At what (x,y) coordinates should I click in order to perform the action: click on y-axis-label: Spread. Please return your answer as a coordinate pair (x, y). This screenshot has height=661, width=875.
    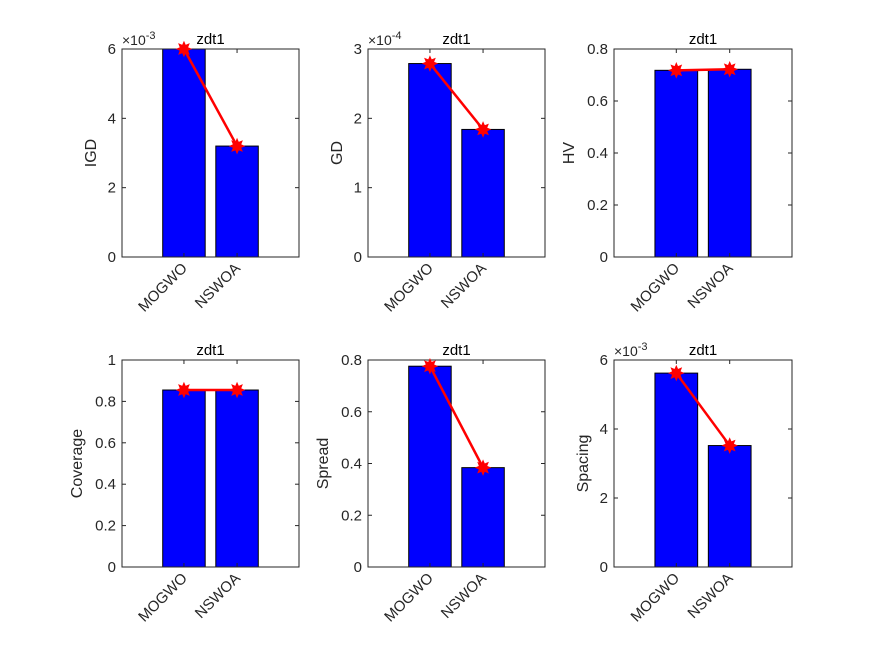
    Looking at the image, I should click on (323, 464).